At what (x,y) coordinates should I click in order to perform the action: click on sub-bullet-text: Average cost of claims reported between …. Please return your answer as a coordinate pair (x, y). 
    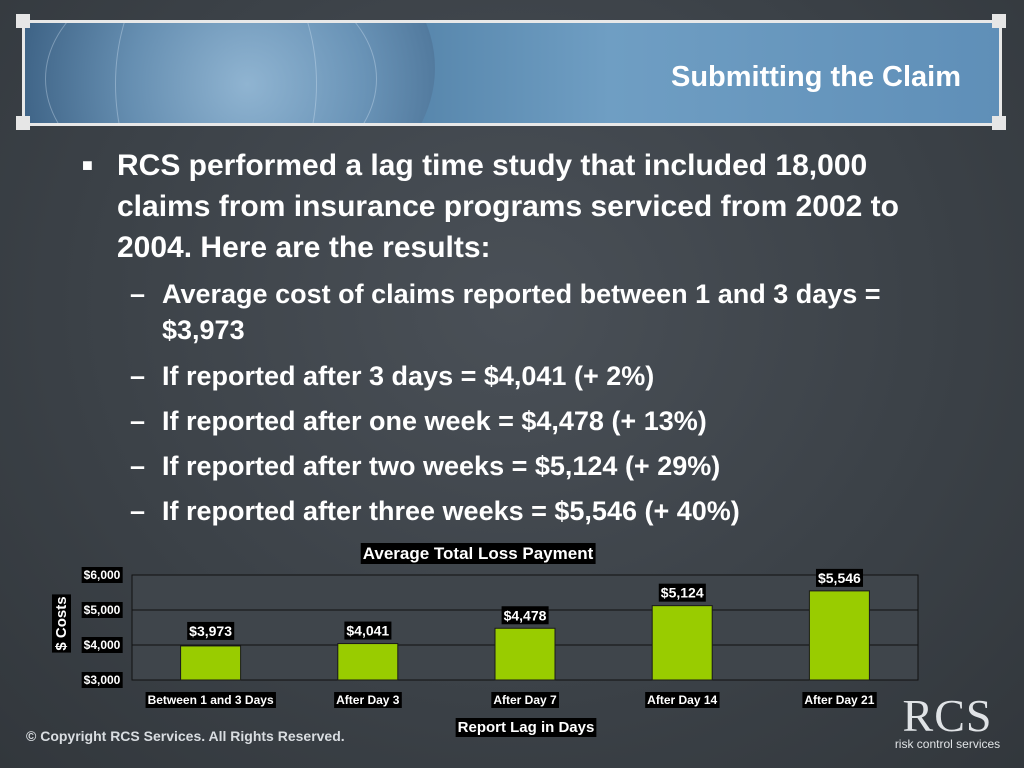
    Looking at the image, I should click on (521, 312).